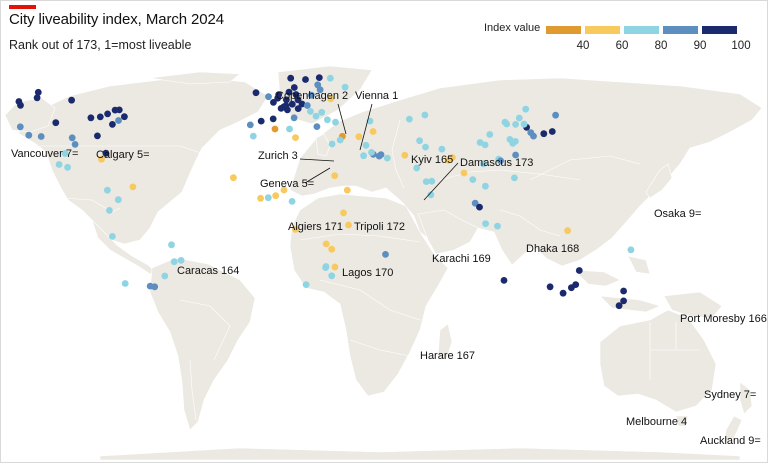 Image resolution: width=768 pixels, height=463 pixels. What do you see at coordinates (496, 163) in the screenshot?
I see `label-damascus: Damascus 173` at bounding box center [496, 163].